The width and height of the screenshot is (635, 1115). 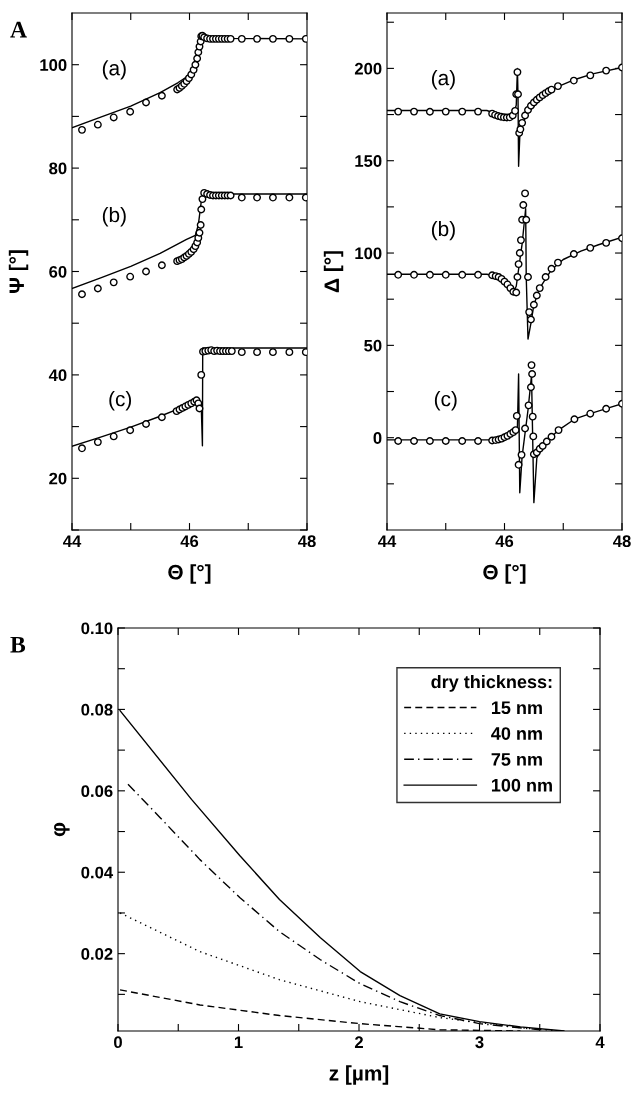 What do you see at coordinates (521, 785) in the screenshot?
I see `legend-label: 100 nm` at bounding box center [521, 785].